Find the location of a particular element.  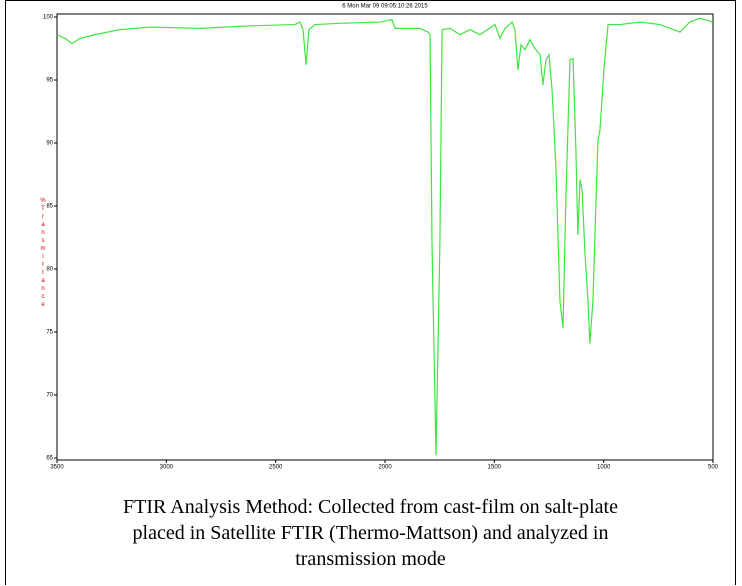

y-tick-label: 65 is located at coordinates (49, 459).